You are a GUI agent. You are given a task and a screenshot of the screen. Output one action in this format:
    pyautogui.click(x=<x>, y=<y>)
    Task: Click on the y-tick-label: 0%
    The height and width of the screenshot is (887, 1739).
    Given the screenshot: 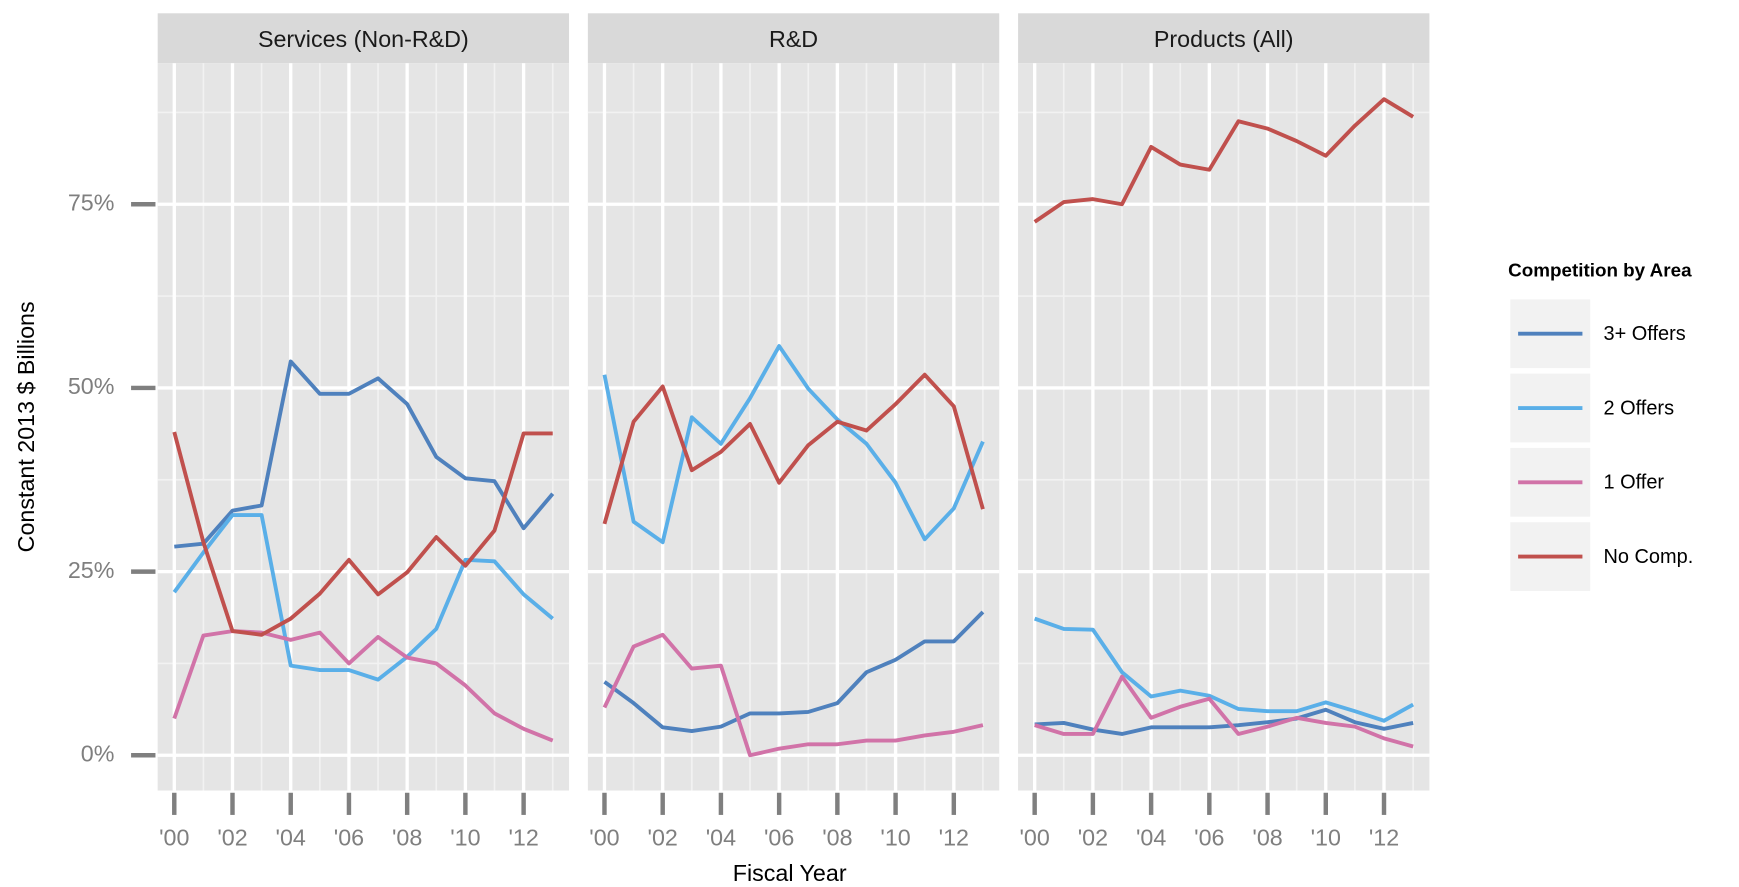 What is the action you would take?
    pyautogui.click(x=98, y=753)
    